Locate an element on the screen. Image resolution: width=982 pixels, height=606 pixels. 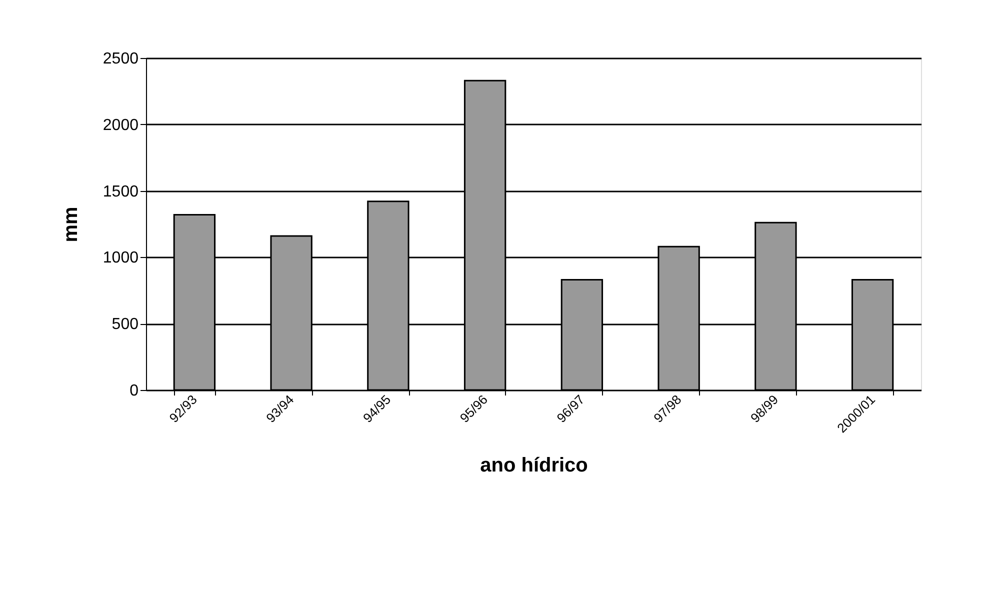
y-tick-label: 2000 is located at coordinates (120, 125).